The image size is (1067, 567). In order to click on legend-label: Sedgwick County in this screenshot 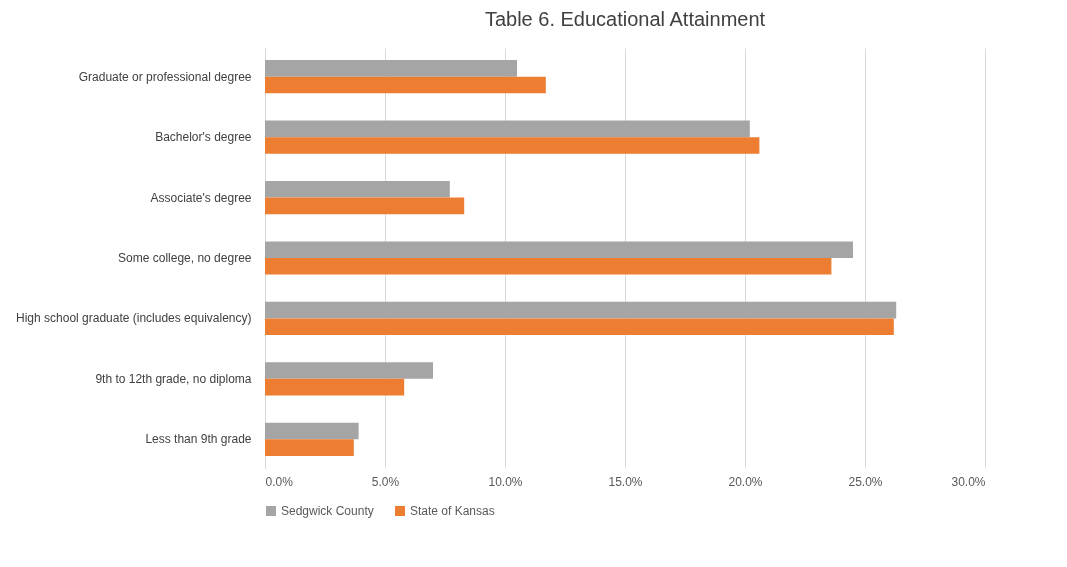, I will do `click(327, 511)`.